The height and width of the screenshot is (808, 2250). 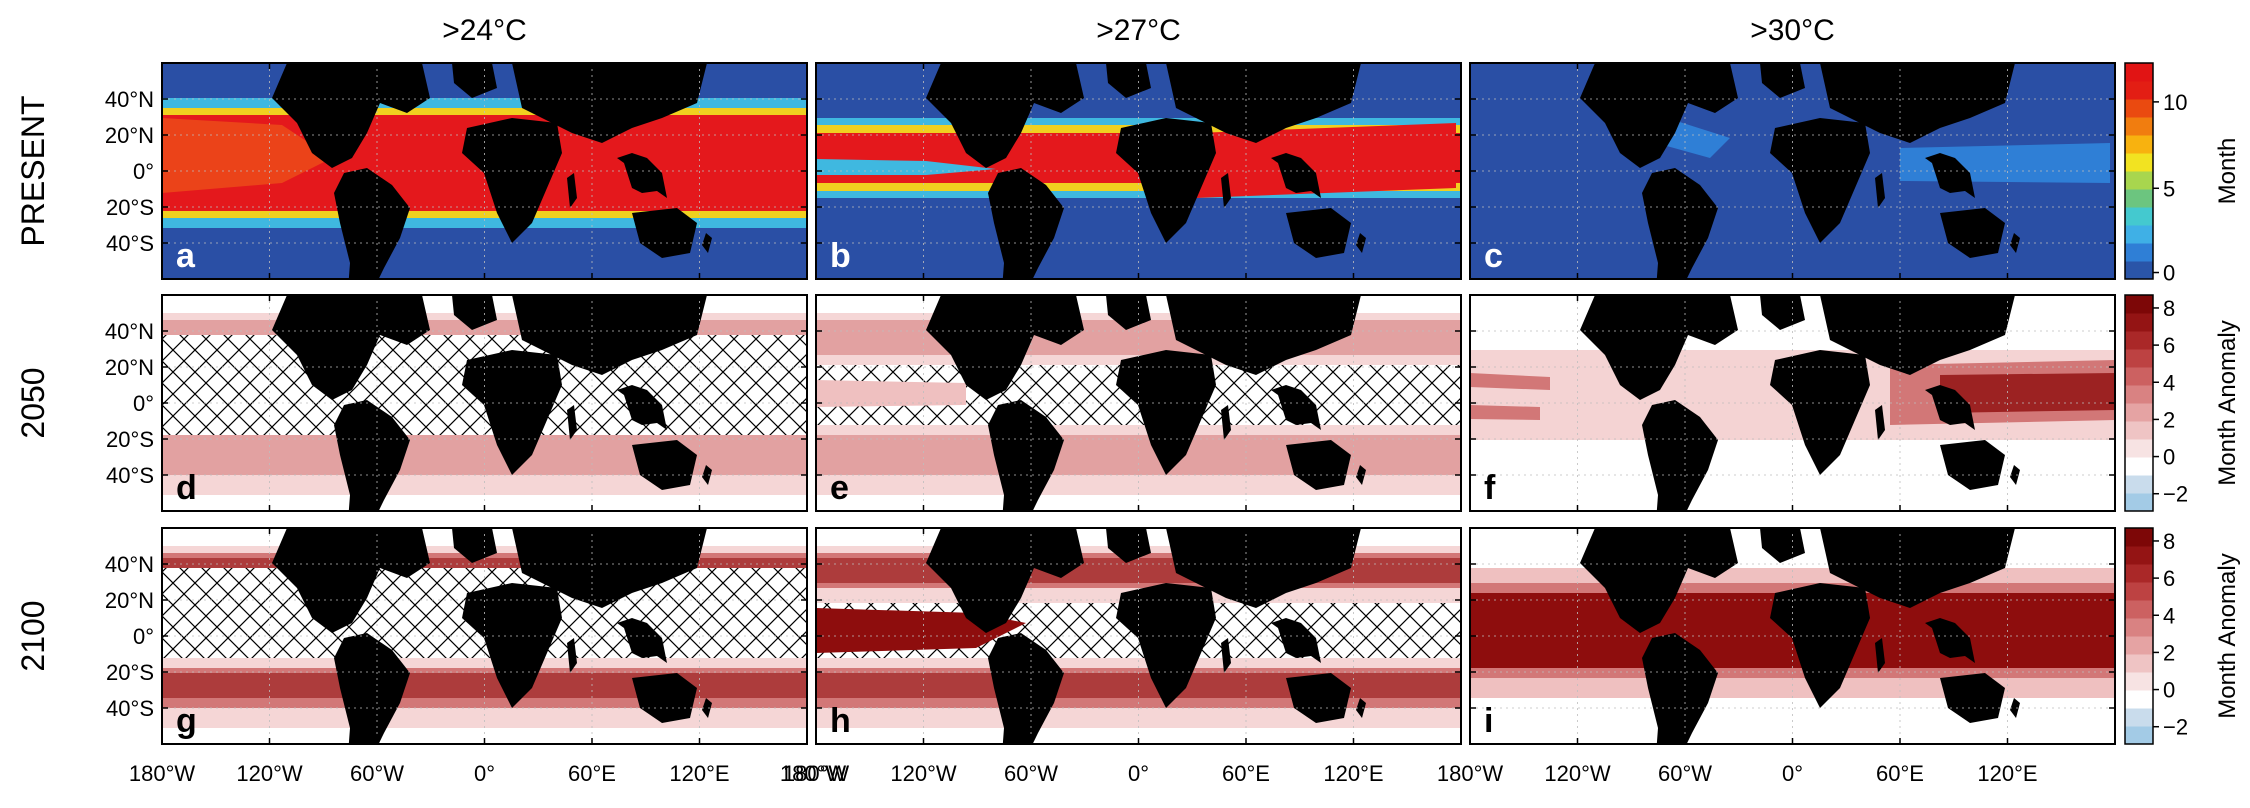 What do you see at coordinates (484, 455) in the screenshot?
I see `anomaly-band-south` at bounding box center [484, 455].